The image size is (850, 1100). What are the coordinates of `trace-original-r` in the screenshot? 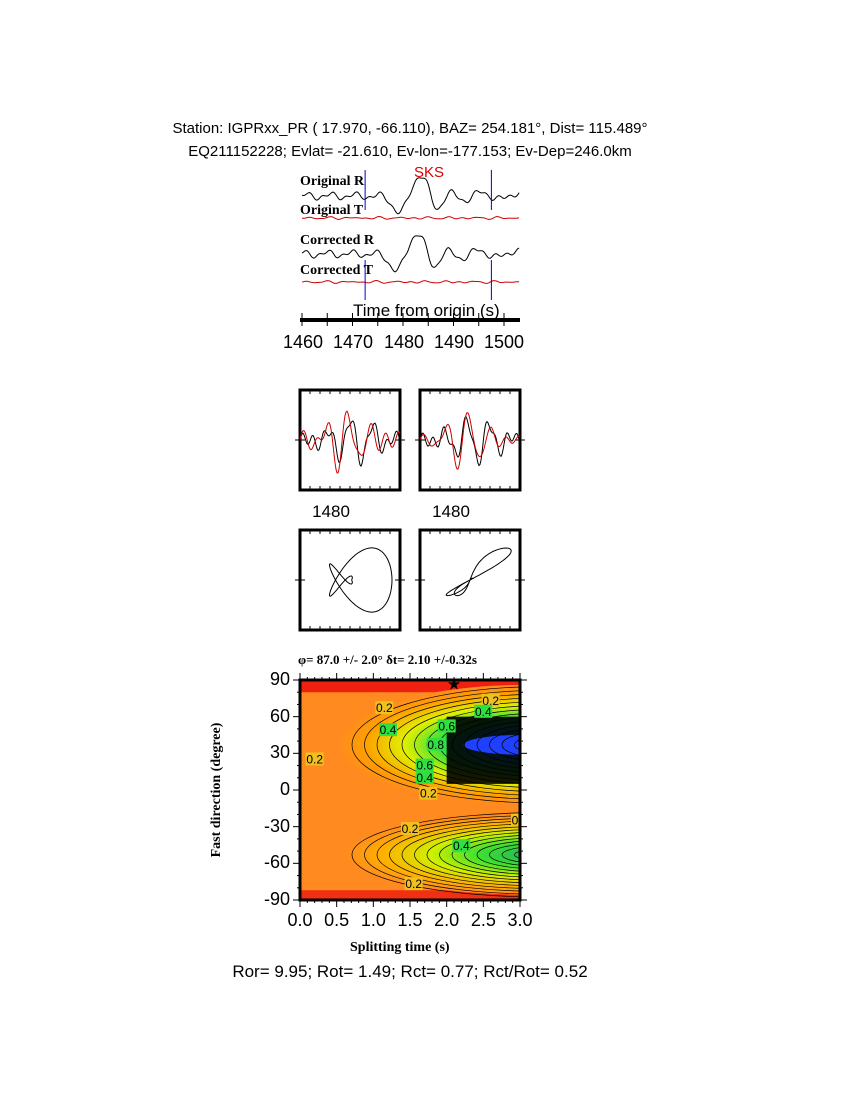 It's located at (410, 196).